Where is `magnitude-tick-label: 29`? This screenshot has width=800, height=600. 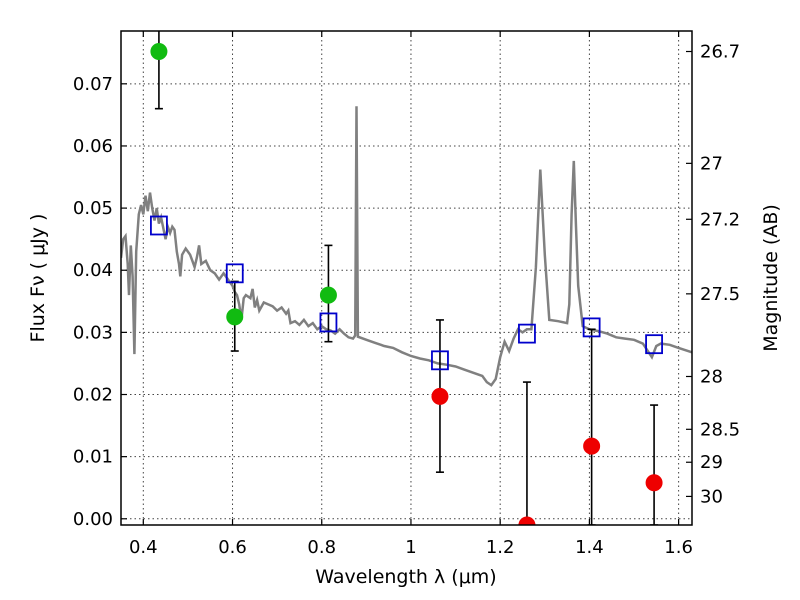 magnitude-tick-label: 29 is located at coordinates (711, 462).